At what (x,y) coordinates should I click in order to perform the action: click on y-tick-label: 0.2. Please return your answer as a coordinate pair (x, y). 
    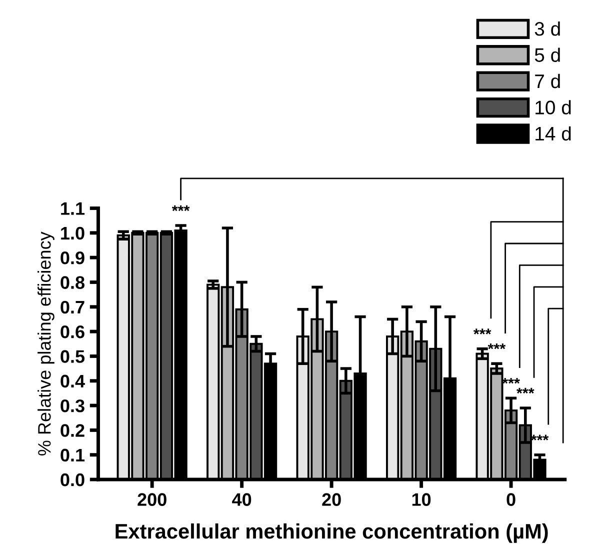
    Looking at the image, I should click on (72, 430).